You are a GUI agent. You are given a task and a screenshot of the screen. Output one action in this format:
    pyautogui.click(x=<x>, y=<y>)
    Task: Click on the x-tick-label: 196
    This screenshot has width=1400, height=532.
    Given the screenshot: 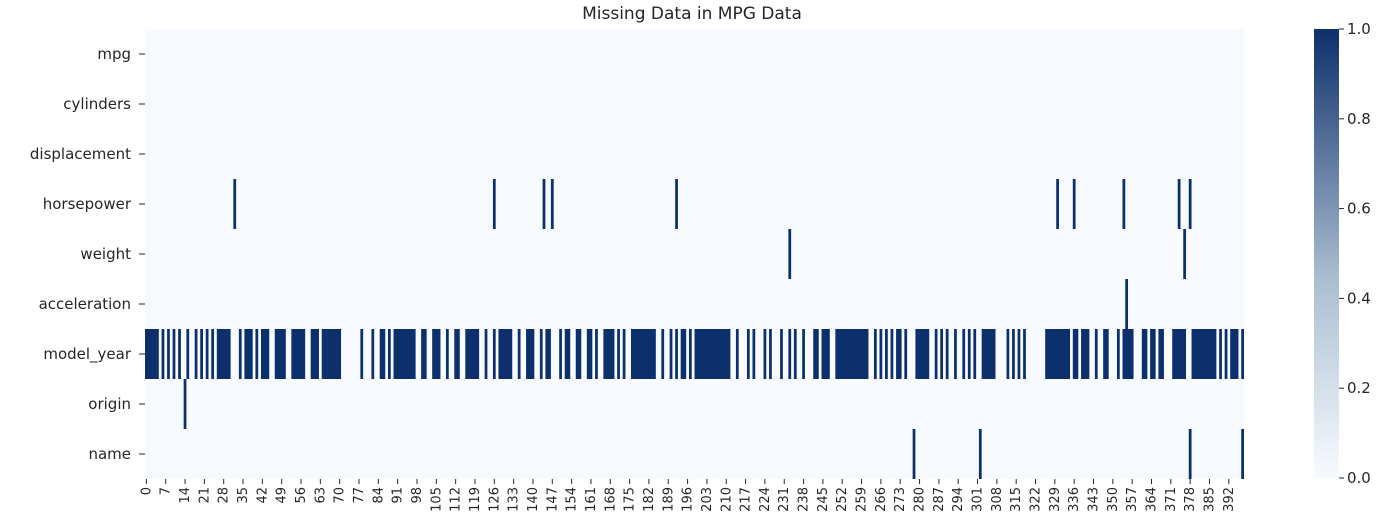 What is the action you would take?
    pyautogui.click(x=688, y=499)
    